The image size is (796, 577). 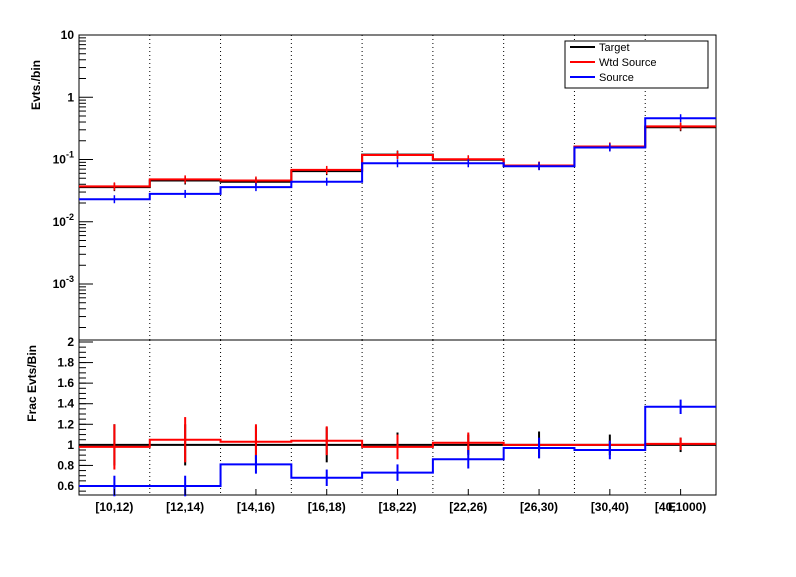 I want to click on x-tick-label: [18,22), so click(x=397, y=507).